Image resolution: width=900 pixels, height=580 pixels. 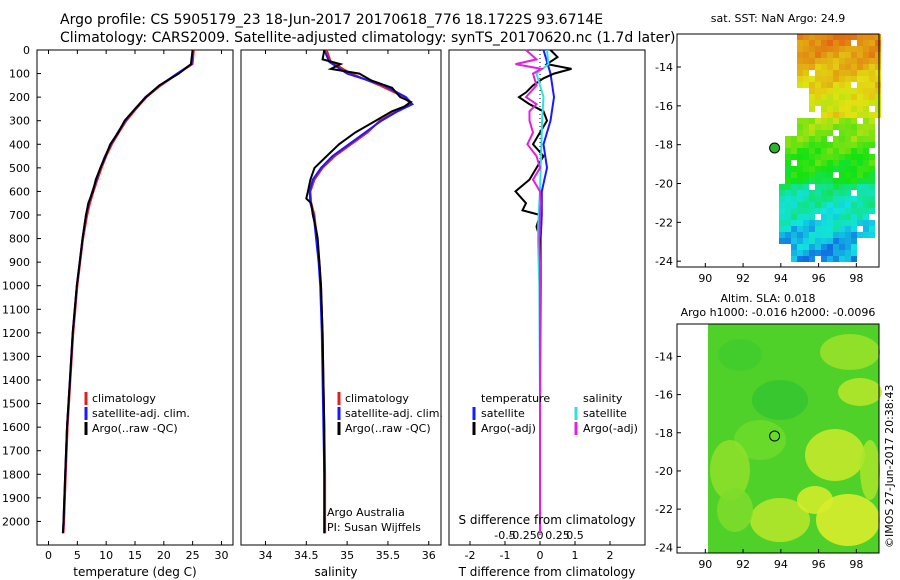 What do you see at coordinates (16, 474) in the screenshot?
I see `depth-tick-label: 1800` at bounding box center [16, 474].